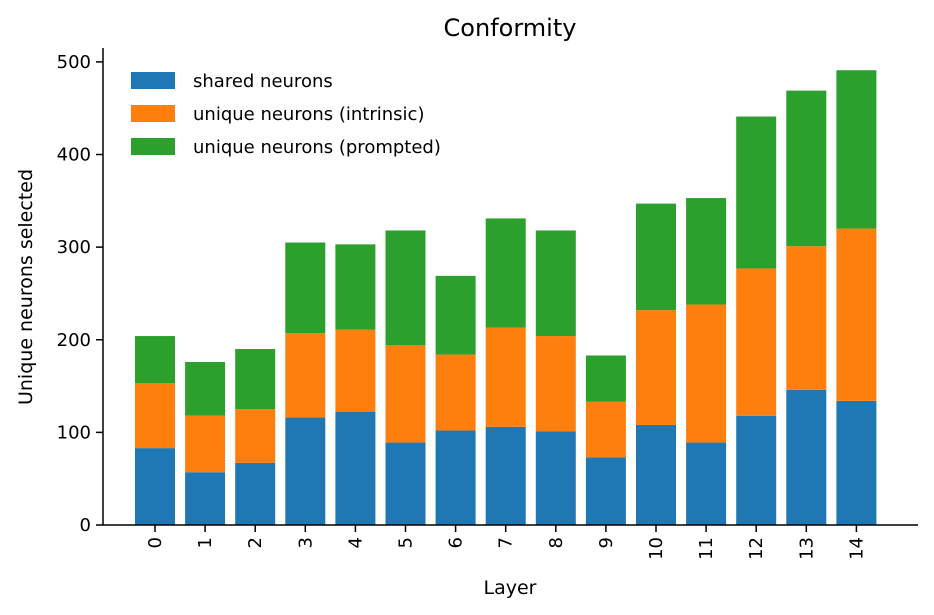 Image resolution: width=934 pixels, height=615 pixels. Describe the element at coordinates (74, 247) in the screenshot. I see `y-tick-label: 300` at that location.